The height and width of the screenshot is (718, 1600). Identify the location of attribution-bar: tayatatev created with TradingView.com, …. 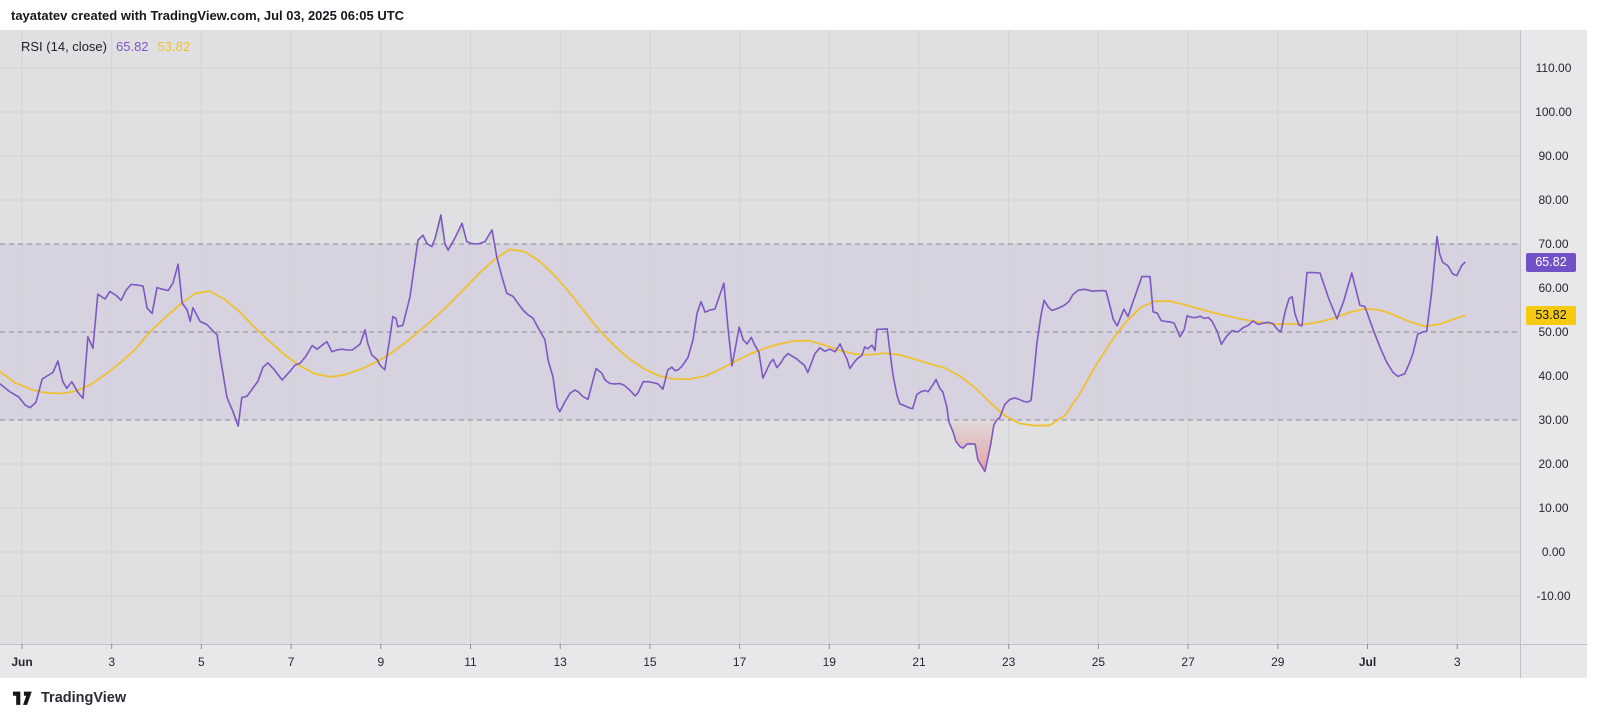
(800, 15).